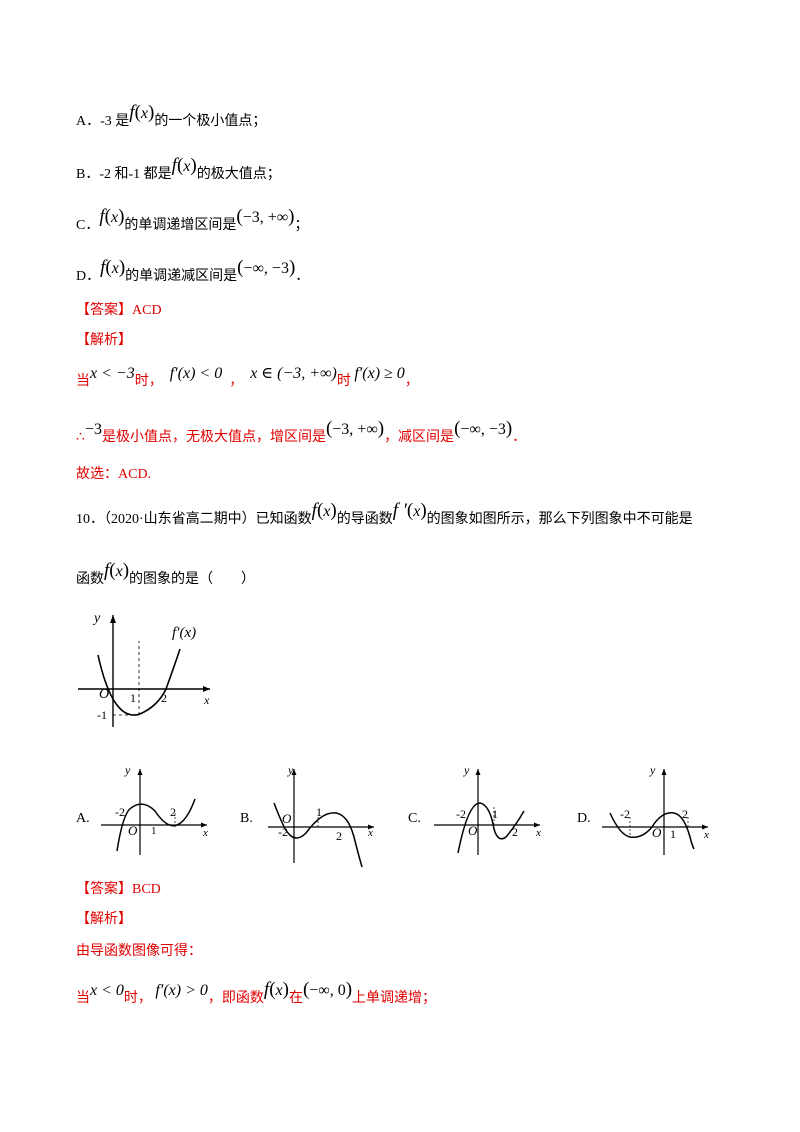 This screenshot has width=800, height=1132. What do you see at coordinates (495, 814) in the screenshot?
I see `choice-c-tick-1: 1` at bounding box center [495, 814].